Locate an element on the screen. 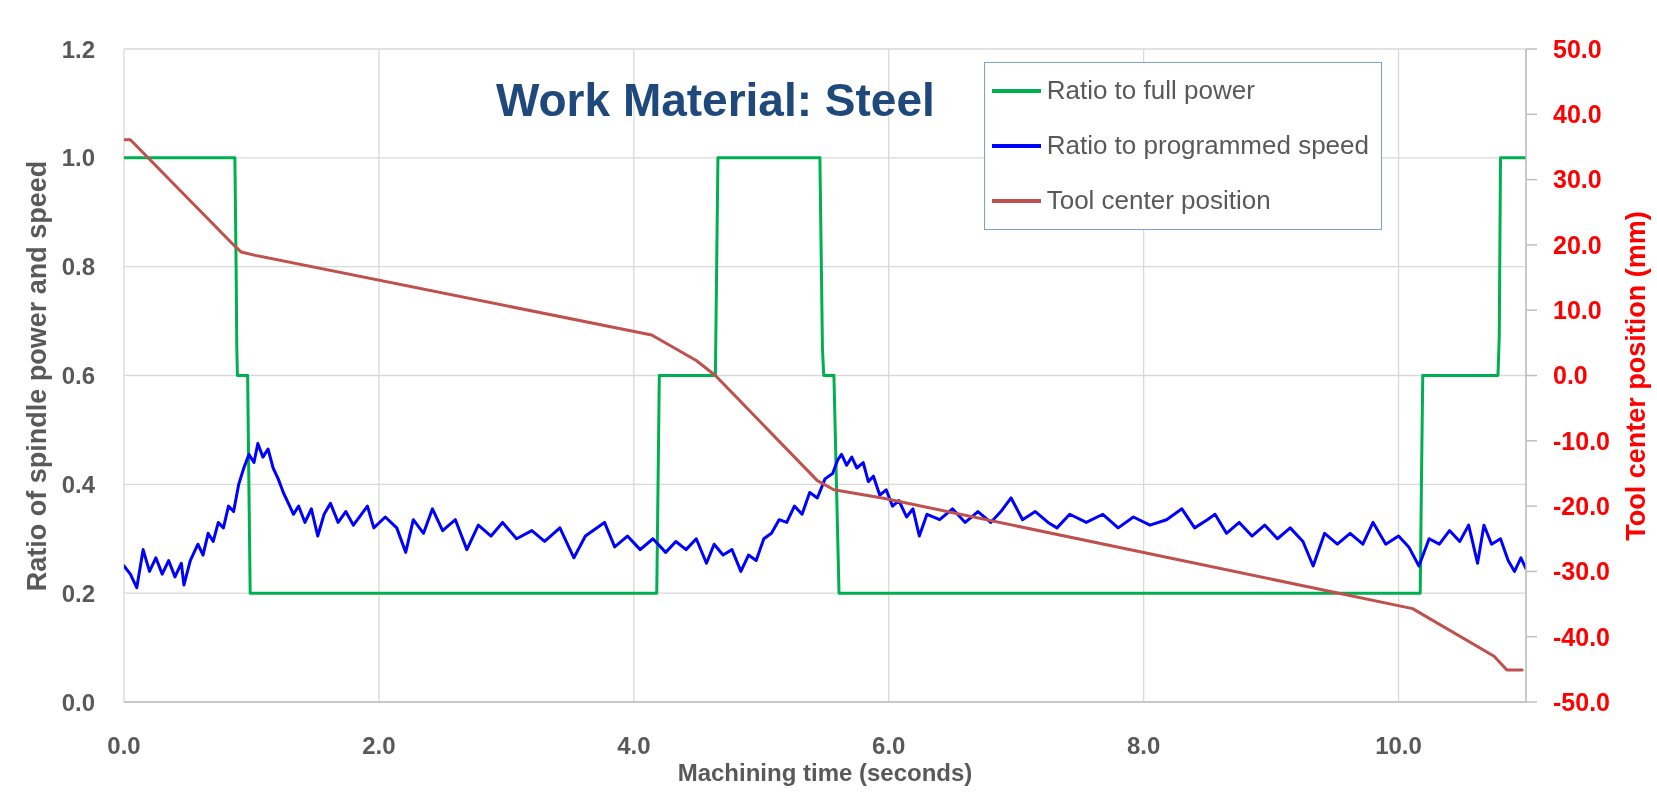 The width and height of the screenshot is (1657, 792). y-tick-label: 0.8 is located at coordinates (78, 267).